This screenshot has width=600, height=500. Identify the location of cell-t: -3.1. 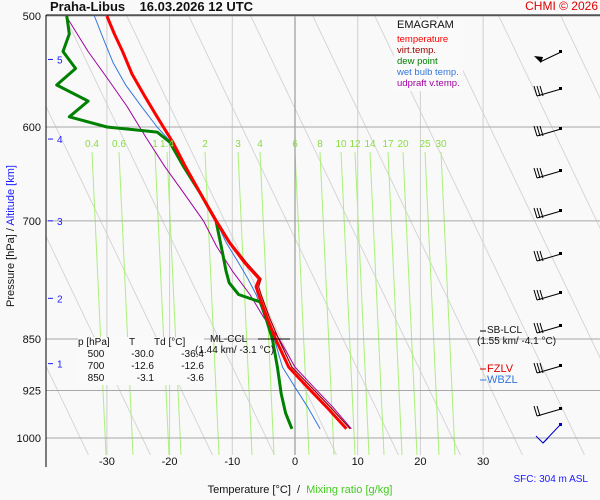
(145, 378).